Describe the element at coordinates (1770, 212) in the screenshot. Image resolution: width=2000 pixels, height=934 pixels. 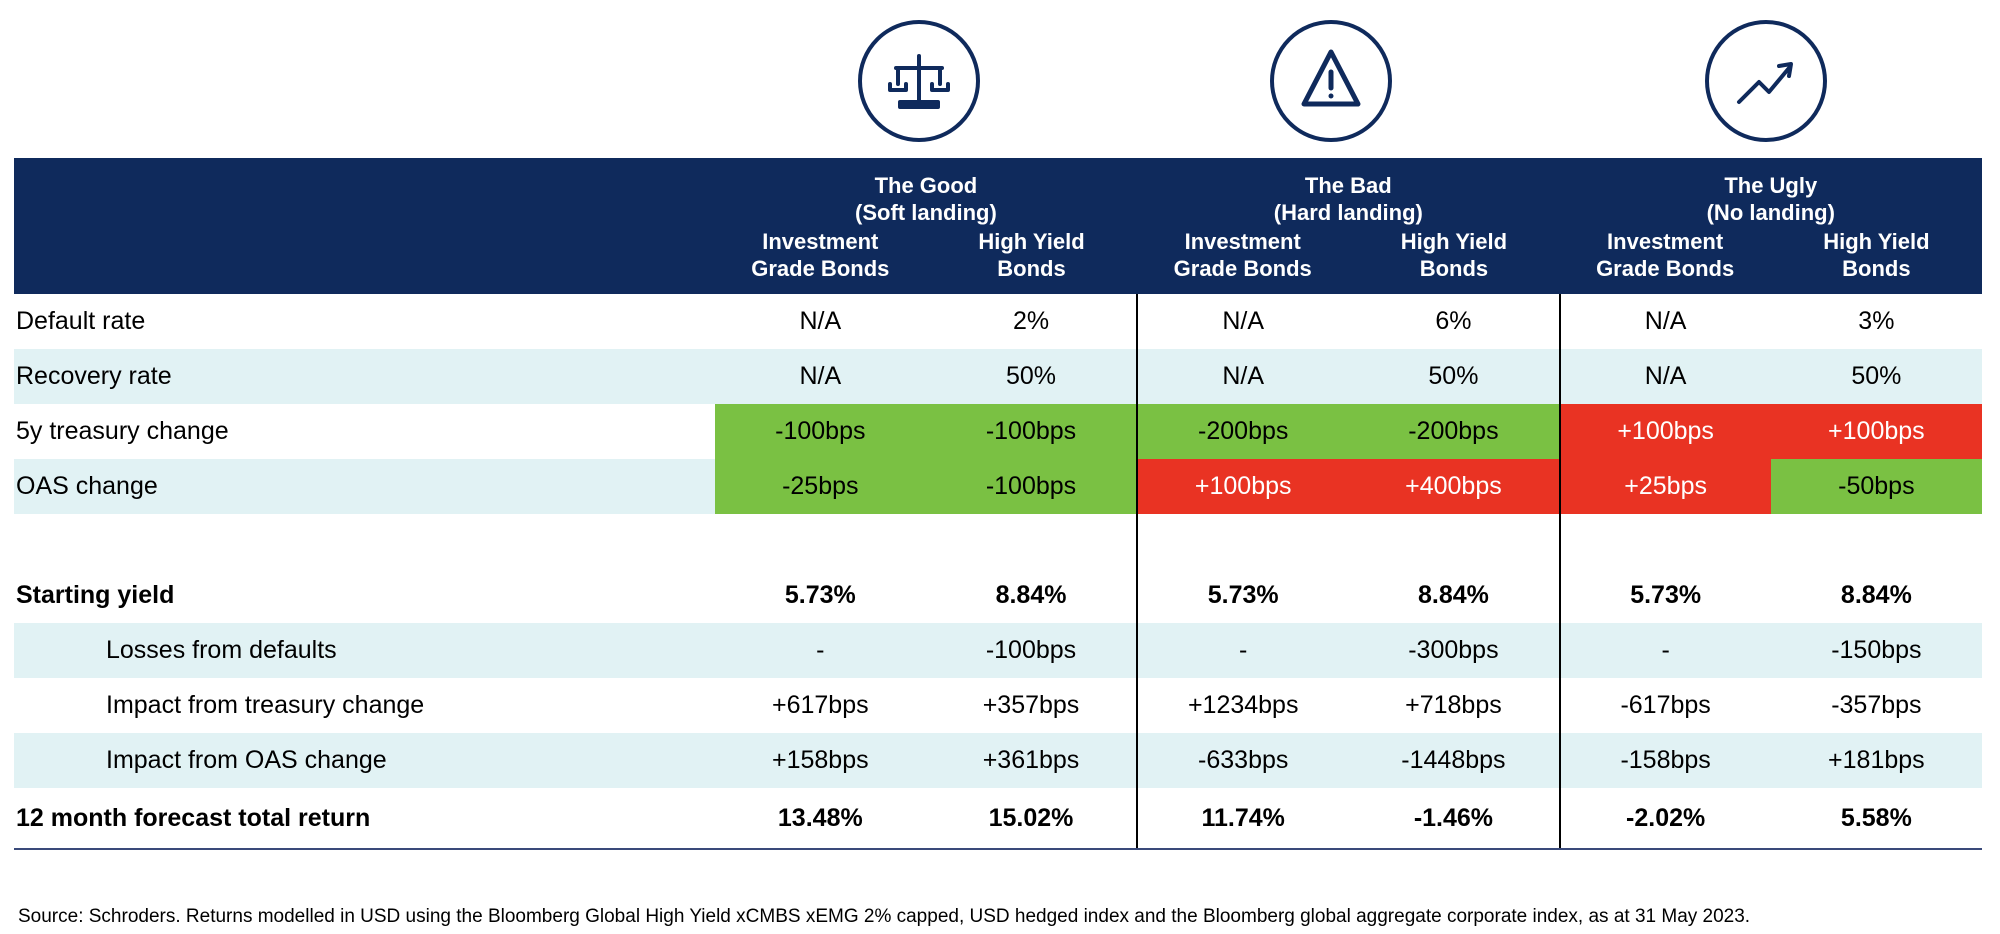
I see `scenario-subtitle: (No landing)` at that location.